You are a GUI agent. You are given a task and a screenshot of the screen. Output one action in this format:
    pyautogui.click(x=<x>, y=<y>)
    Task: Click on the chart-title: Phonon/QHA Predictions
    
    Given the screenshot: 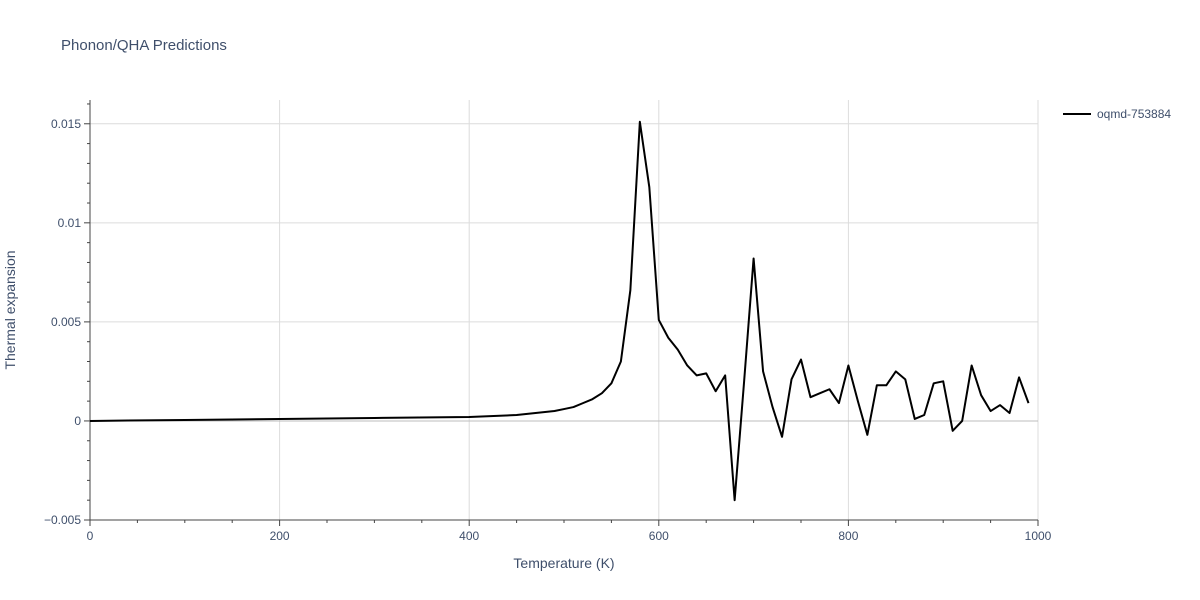 What is the action you would take?
    pyautogui.click(x=144, y=45)
    